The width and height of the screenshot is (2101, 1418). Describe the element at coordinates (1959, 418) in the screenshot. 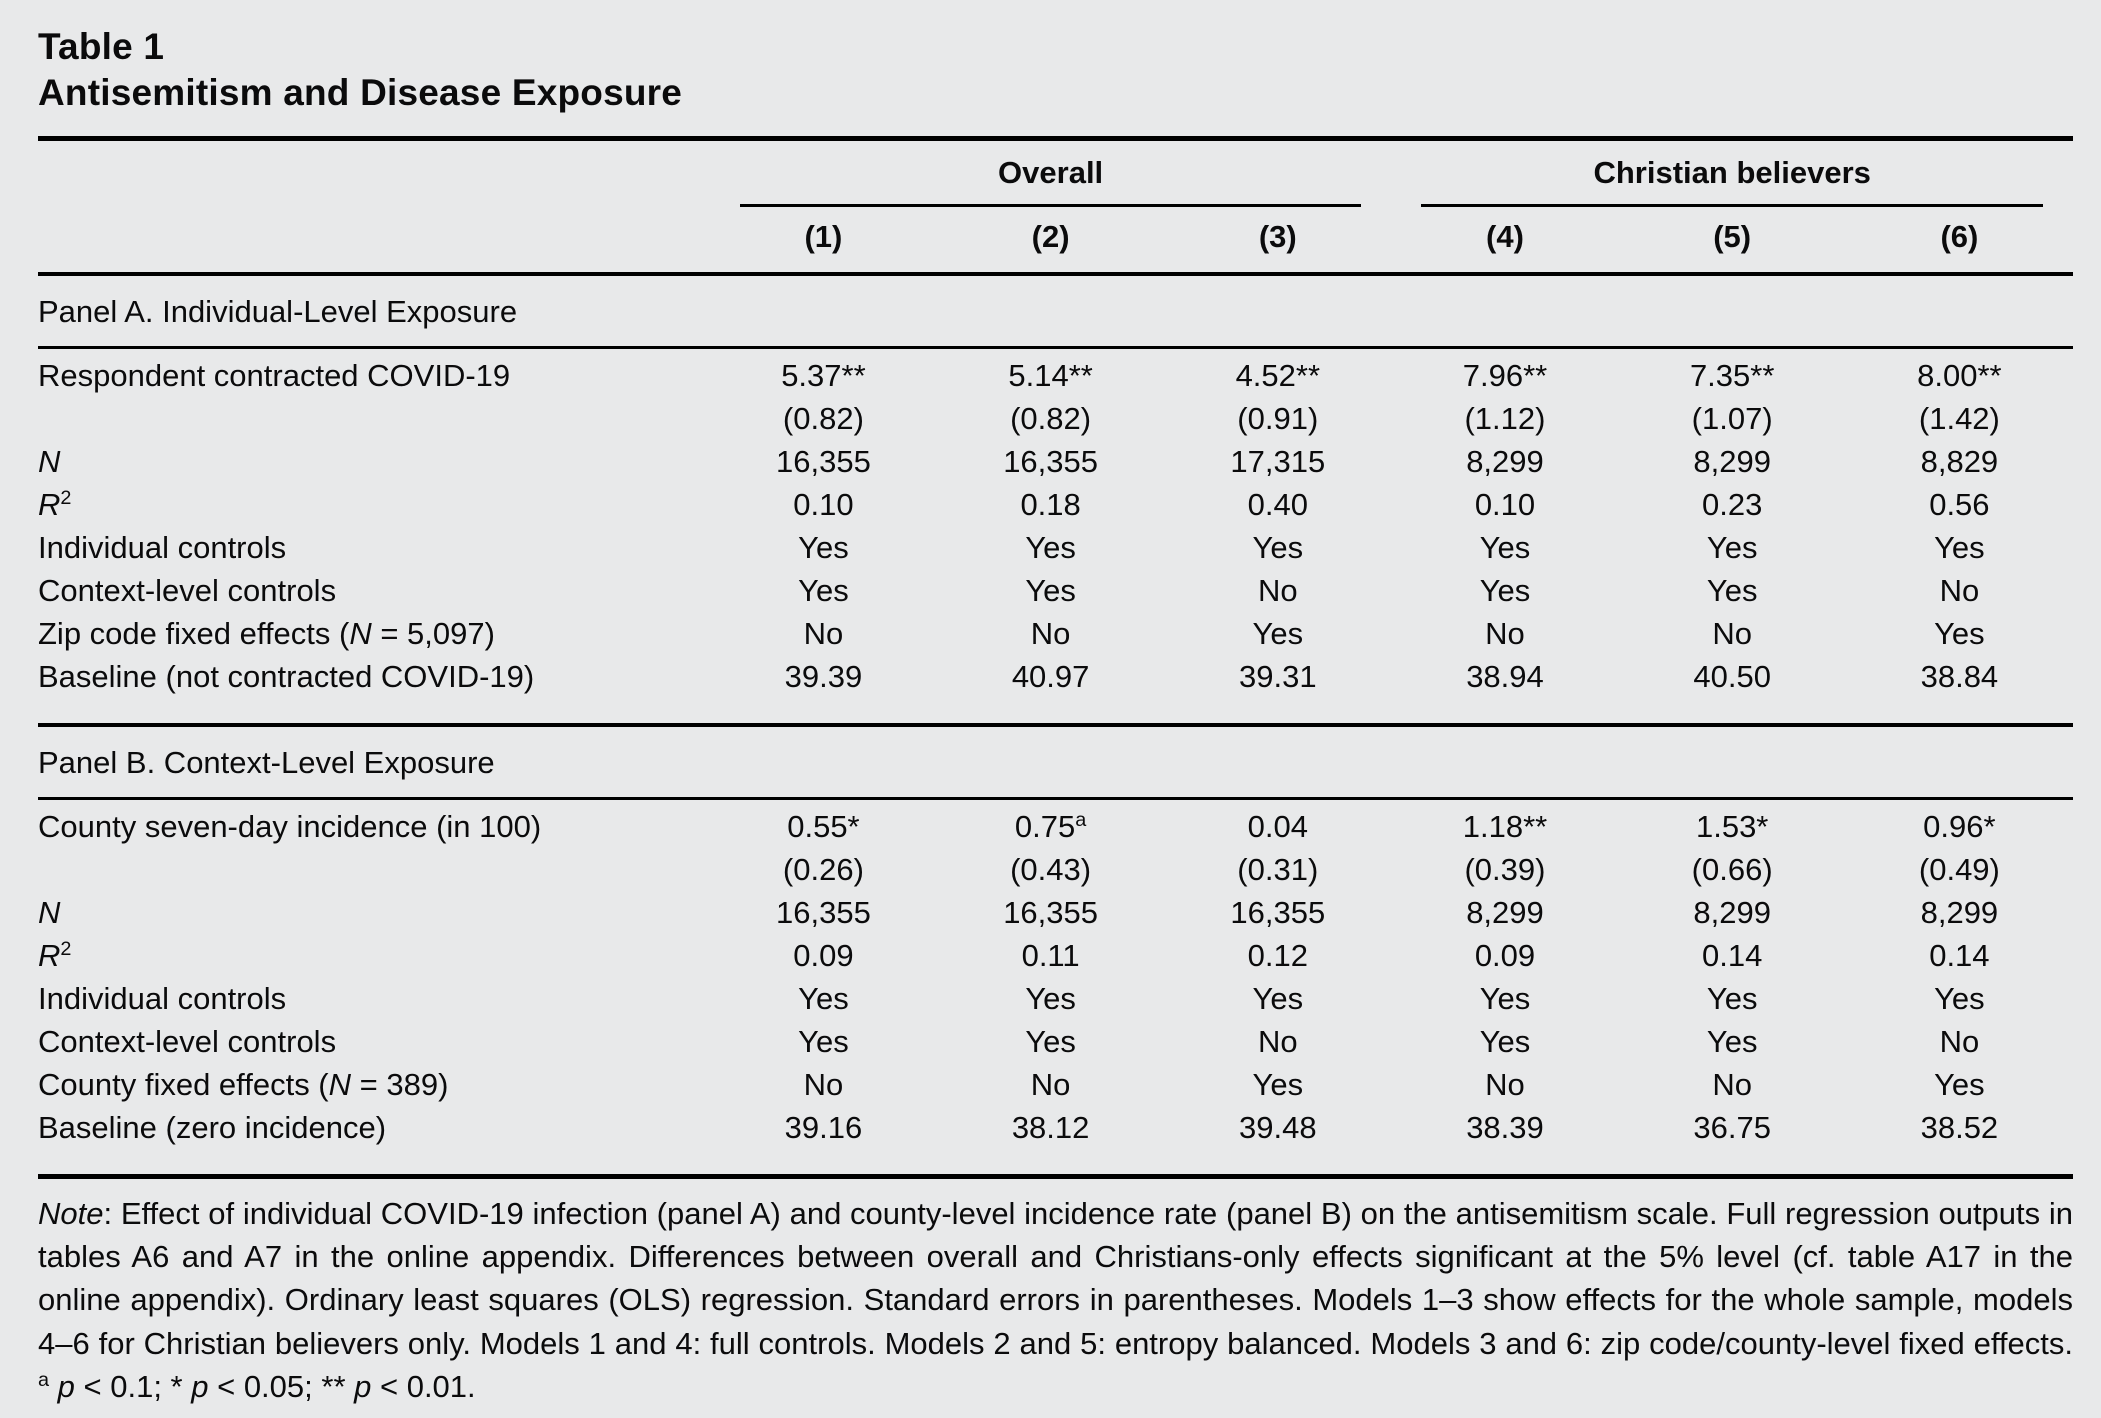

I see `cell-value: (1.42)` at that location.